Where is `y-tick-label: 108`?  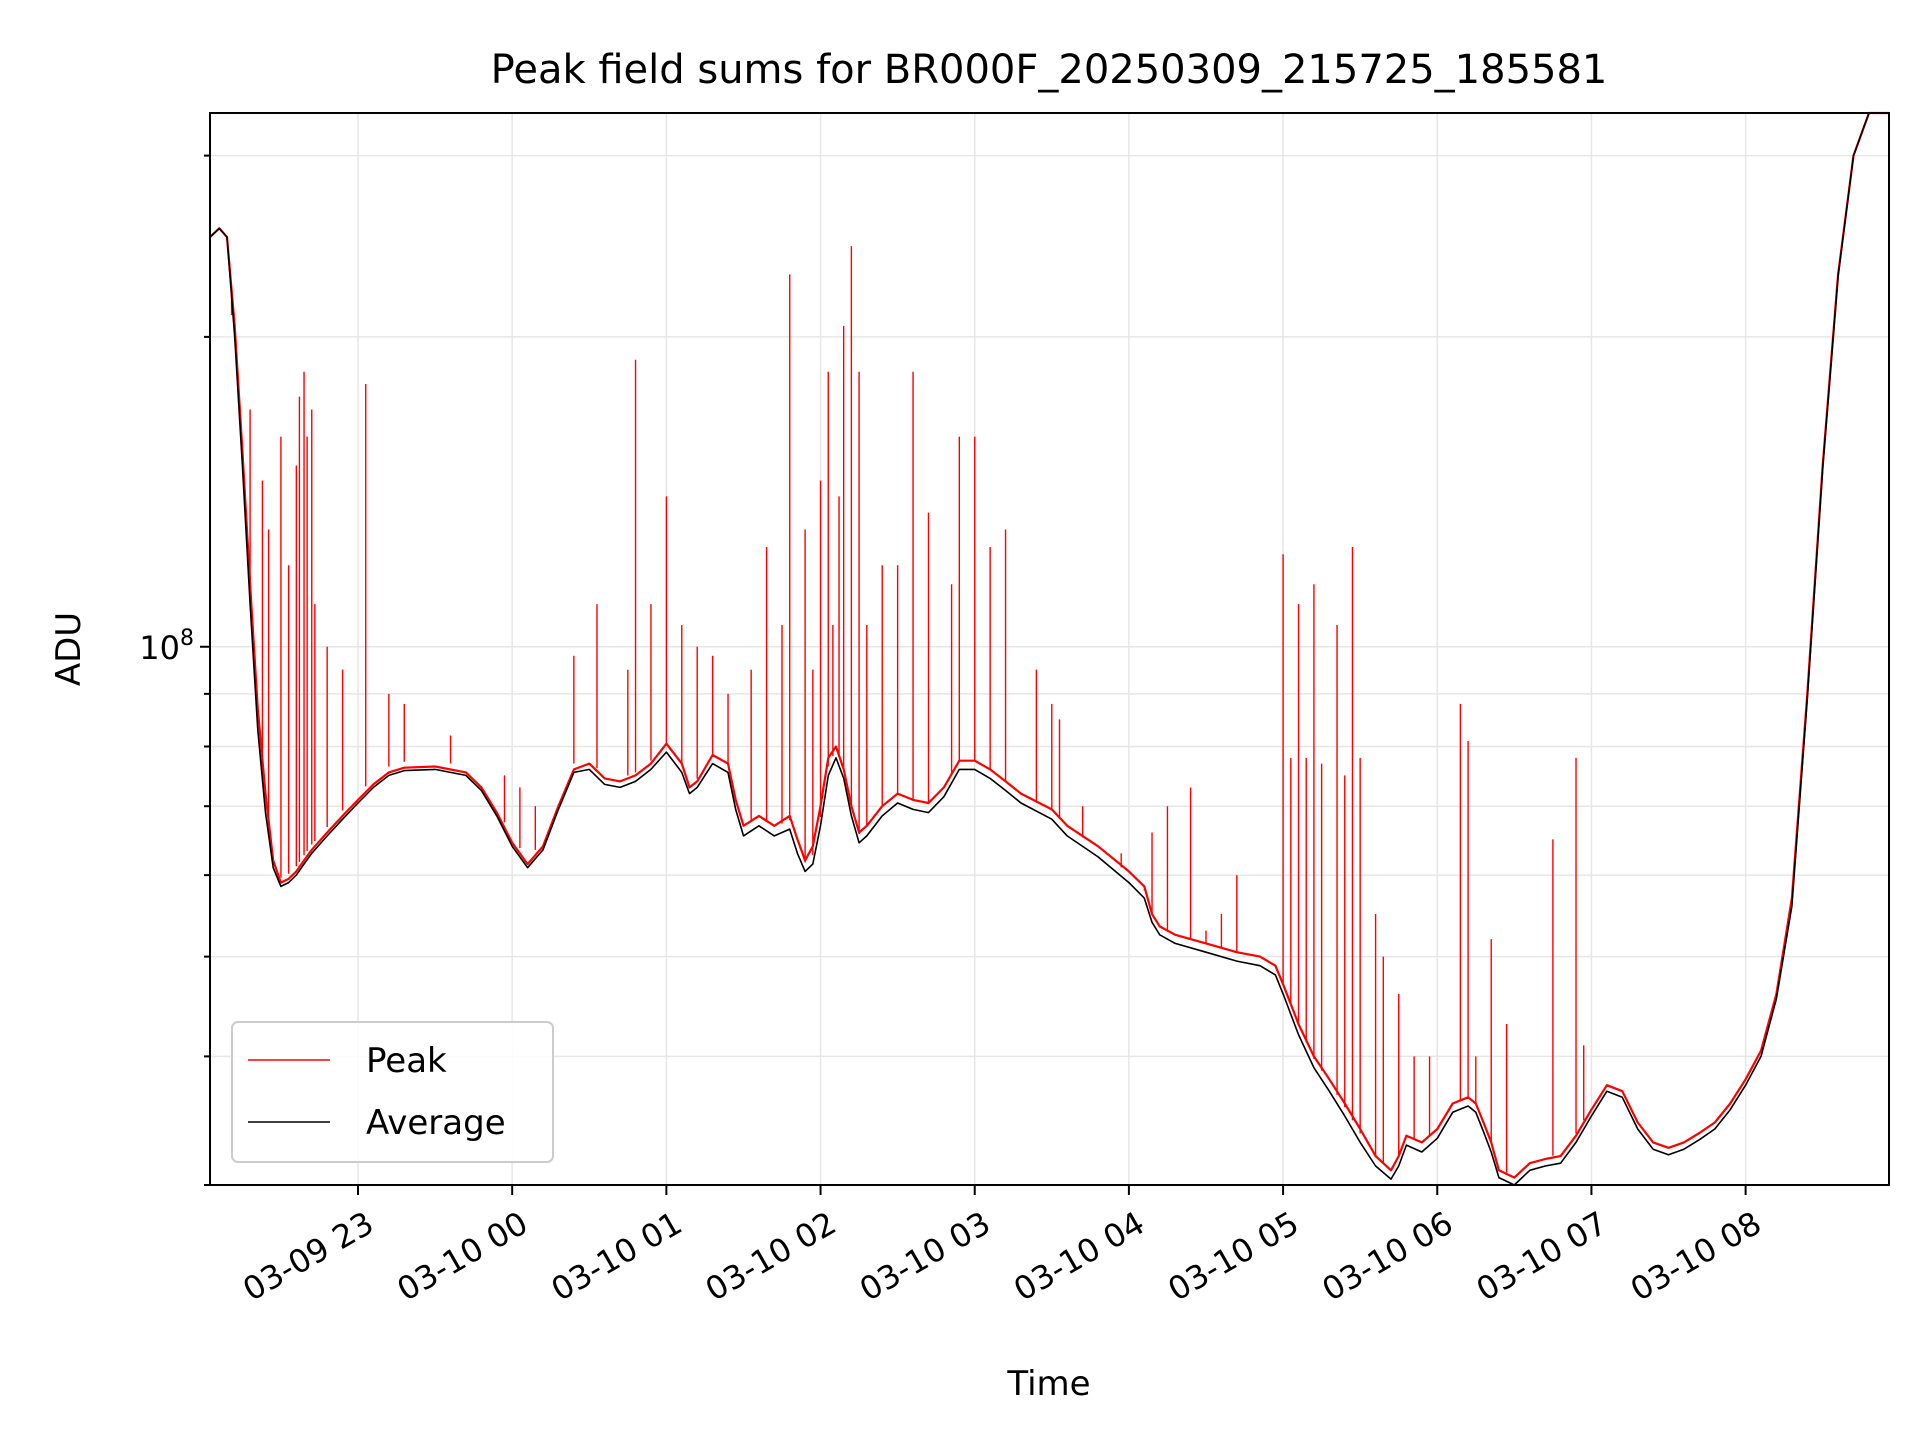 y-tick-label: 108 is located at coordinates (166, 646).